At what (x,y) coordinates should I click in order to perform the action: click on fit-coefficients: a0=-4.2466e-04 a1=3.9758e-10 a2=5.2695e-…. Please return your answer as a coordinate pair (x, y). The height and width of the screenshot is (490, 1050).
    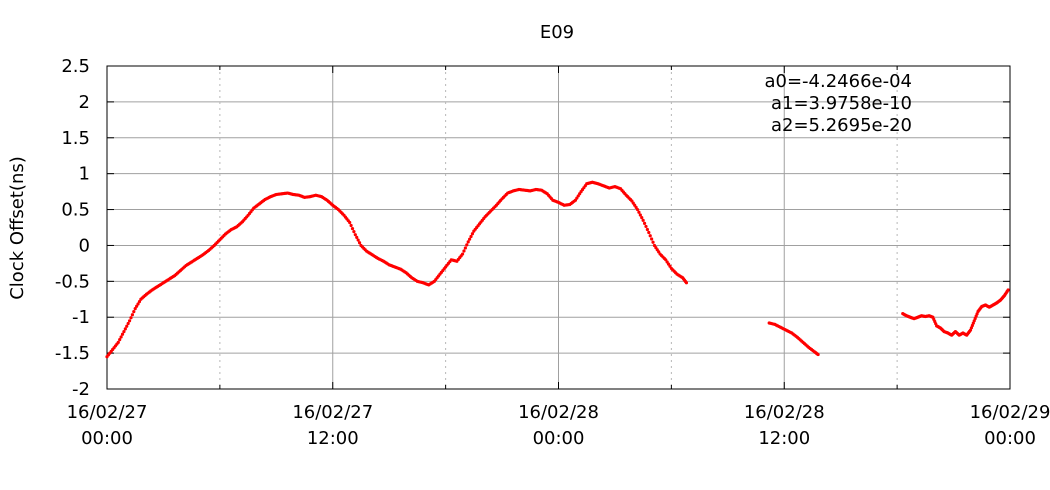
    Looking at the image, I should click on (838, 103).